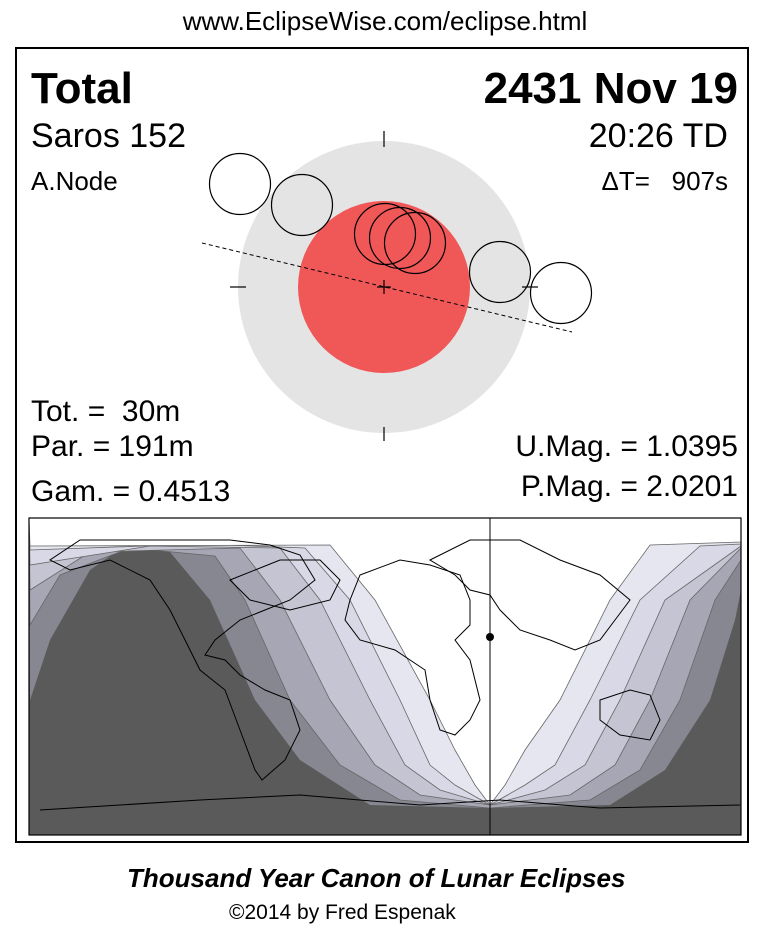  What do you see at coordinates (112, 446) in the screenshot?
I see `partial-duration: Par. = 191m` at bounding box center [112, 446].